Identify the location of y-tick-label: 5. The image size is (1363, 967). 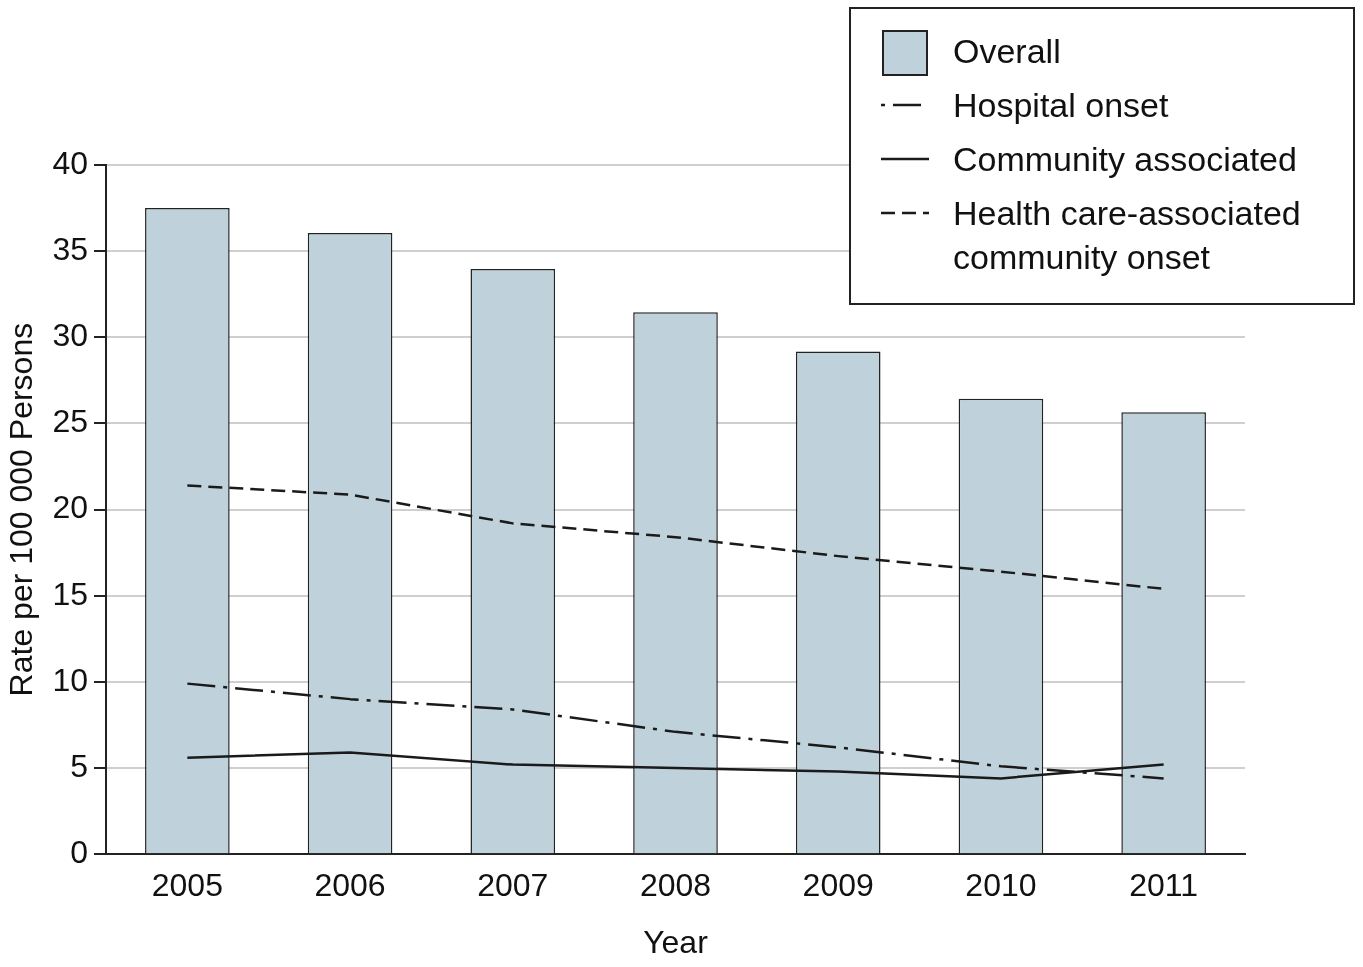
(79, 765).